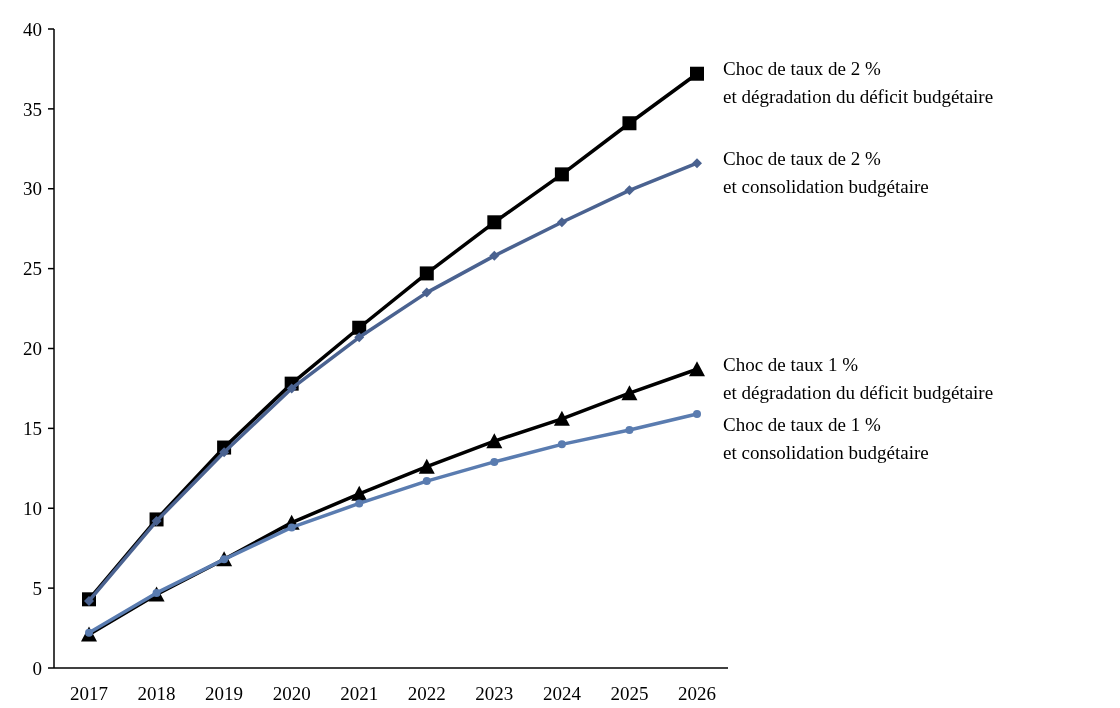 This screenshot has width=1120, height=708. I want to click on x-tick-label: 2017, so click(89, 693).